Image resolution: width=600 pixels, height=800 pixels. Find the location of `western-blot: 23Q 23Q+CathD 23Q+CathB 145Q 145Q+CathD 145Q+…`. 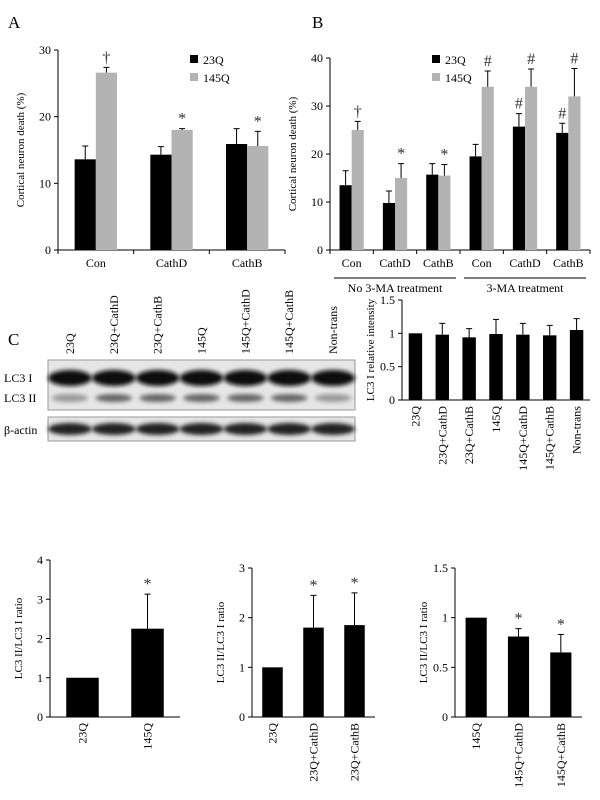

western-blot: 23Q 23Q+CathD 23Q+CathB 145Q 145Q+CathD 145Q+… is located at coordinates (180, 365).